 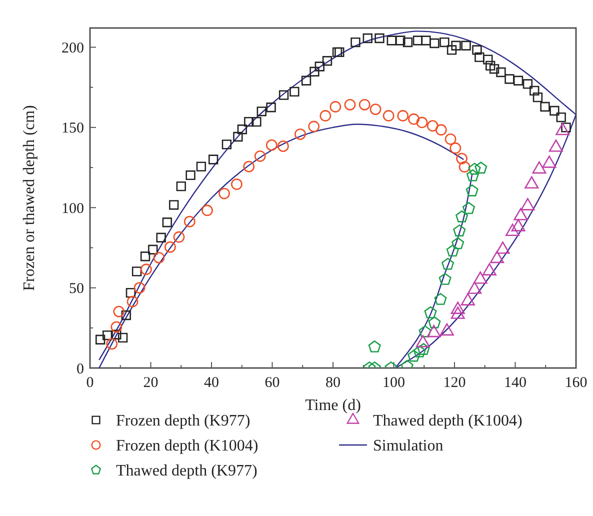 I want to click on y-axis-title: Frozen or thawed depth (cm), so click(x=29, y=198).